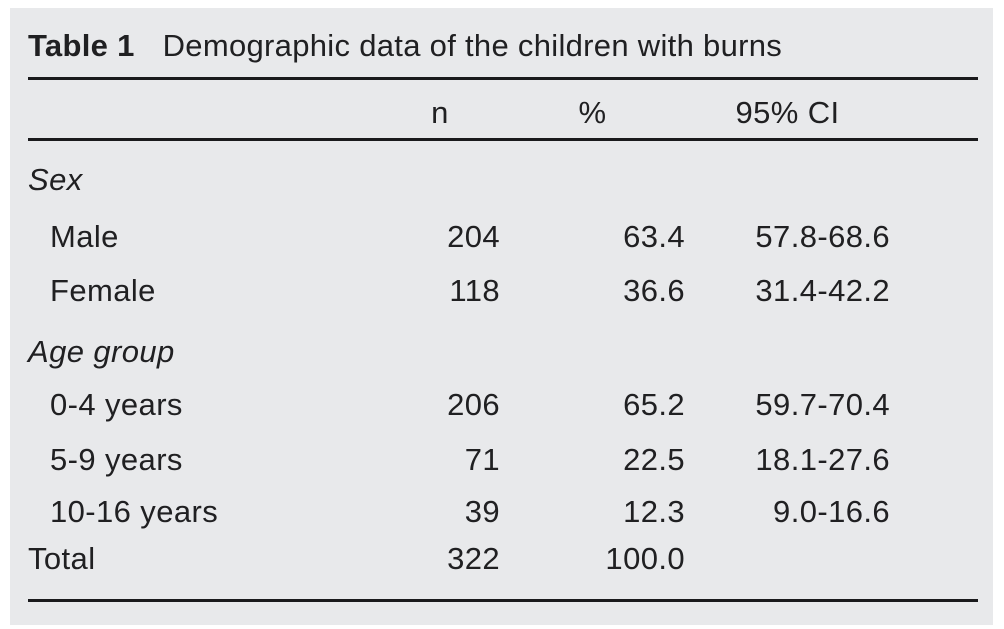 This screenshot has height=629, width=1004. What do you see at coordinates (654, 290) in the screenshot?
I see `cell-percent: 36.6` at bounding box center [654, 290].